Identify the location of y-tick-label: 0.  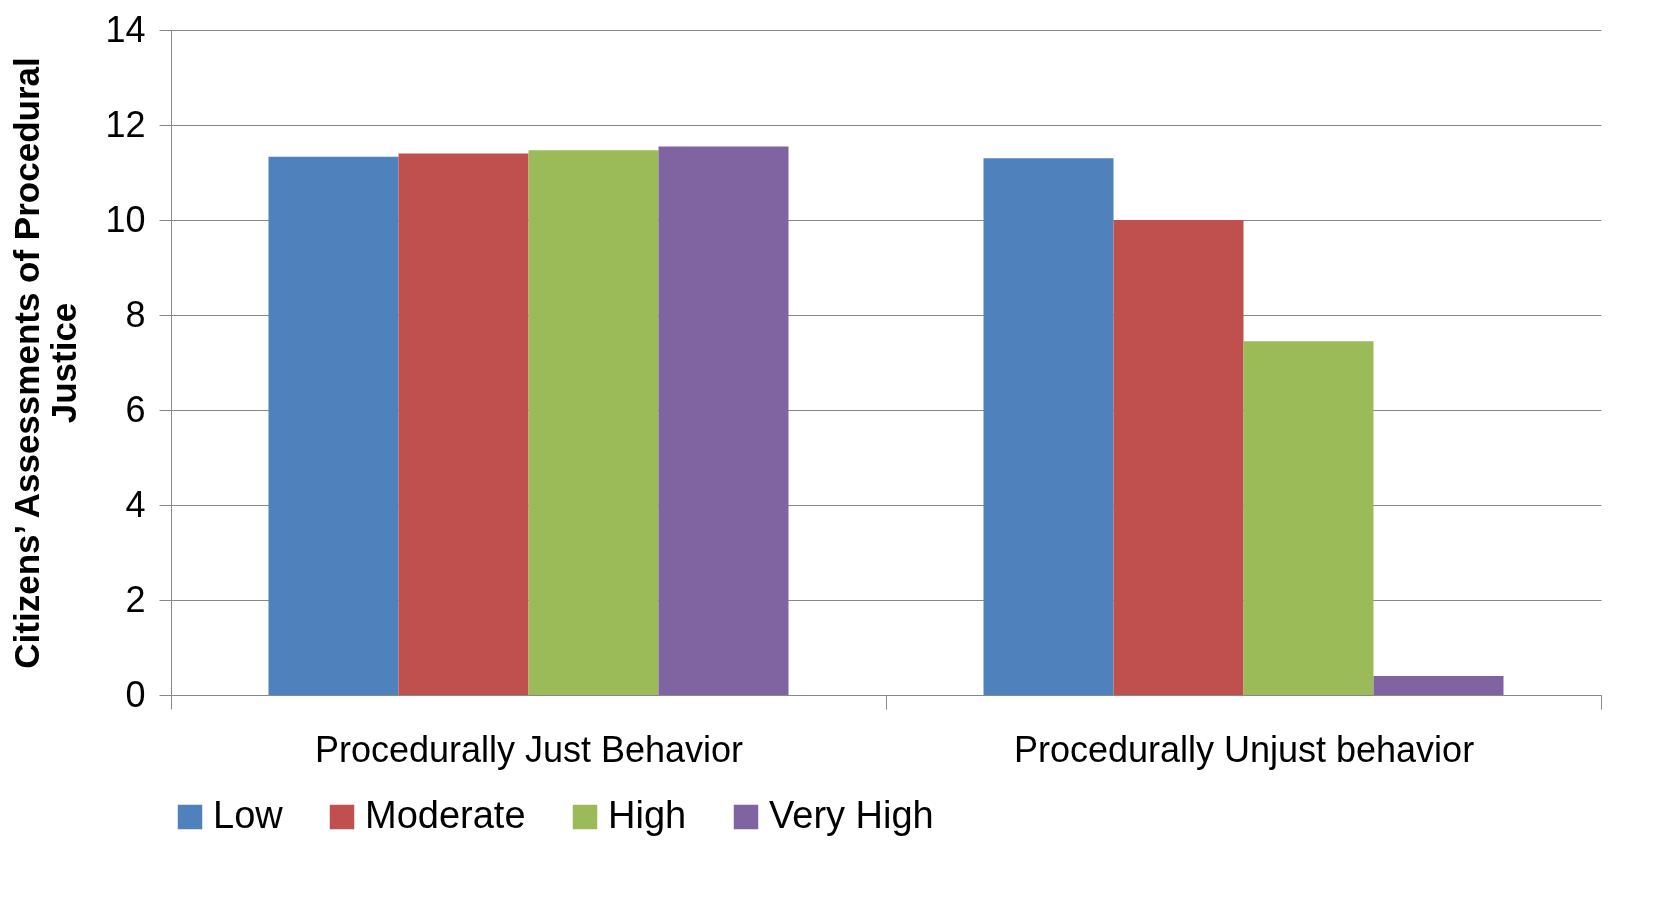
(135, 694).